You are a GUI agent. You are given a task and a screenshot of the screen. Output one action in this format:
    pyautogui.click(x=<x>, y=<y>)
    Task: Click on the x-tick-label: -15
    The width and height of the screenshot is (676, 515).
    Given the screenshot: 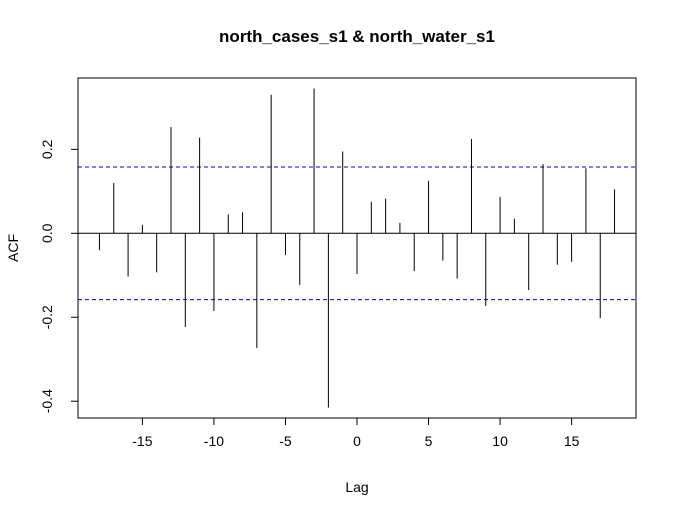 What is the action you would take?
    pyautogui.click(x=142, y=441)
    